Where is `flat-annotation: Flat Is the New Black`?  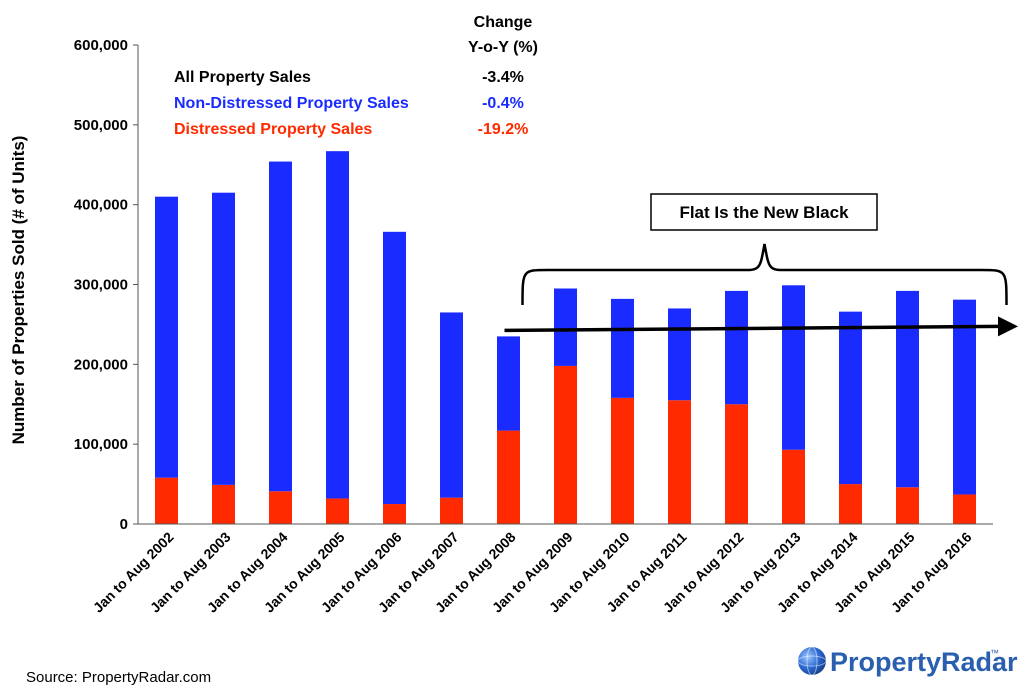
flat-annotation: Flat Is the New Black is located at coordinates (761, 265).